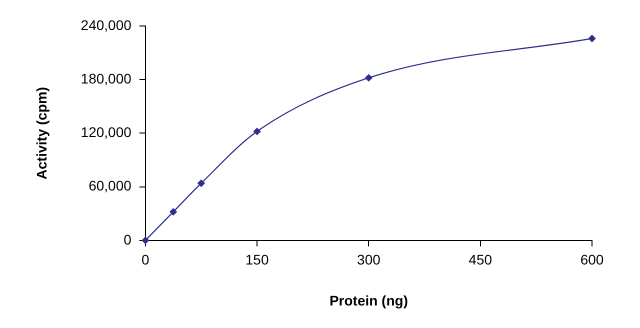  Describe the element at coordinates (369, 260) in the screenshot. I see `x-tick-label: 300` at that location.